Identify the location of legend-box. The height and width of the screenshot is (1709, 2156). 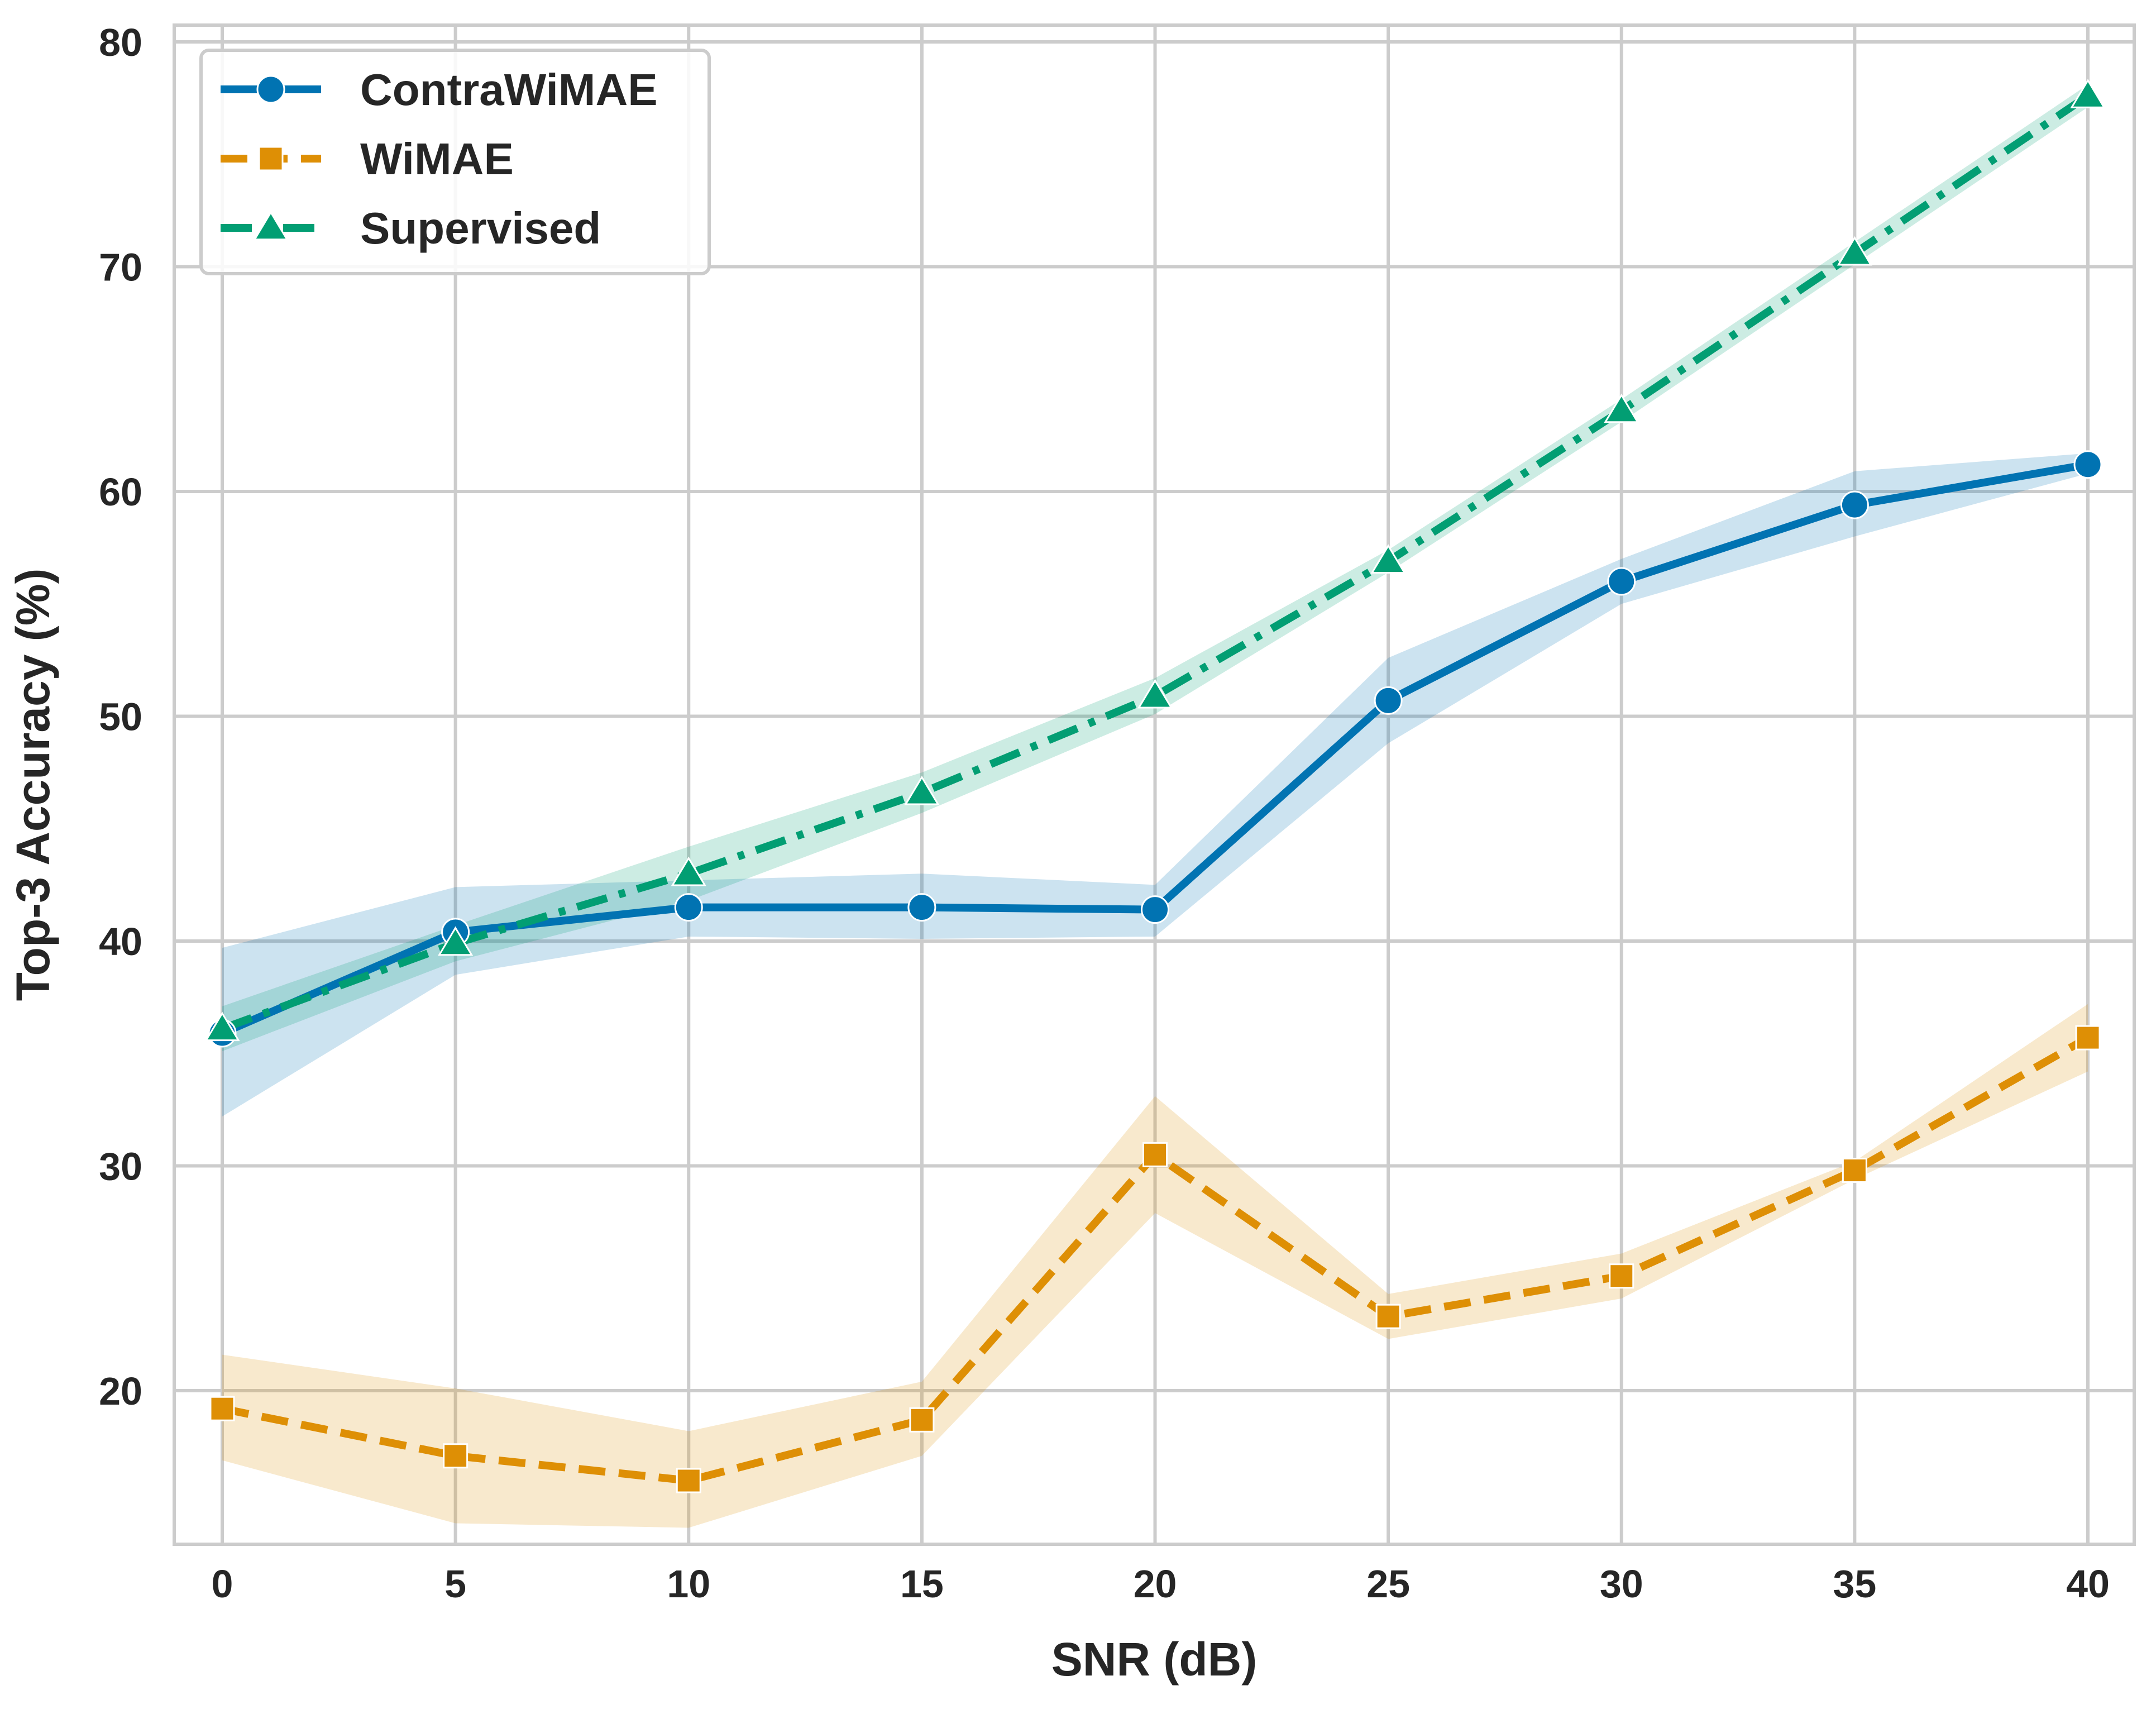
(455, 162).